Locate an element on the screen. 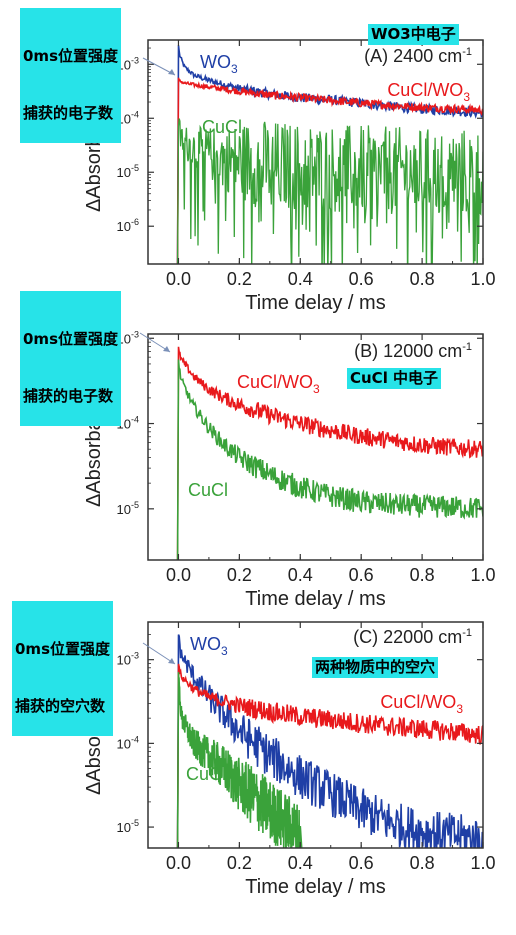 The image size is (516, 935). callout-c-left-line1: 0ms位置强度 is located at coordinates (62, 649).